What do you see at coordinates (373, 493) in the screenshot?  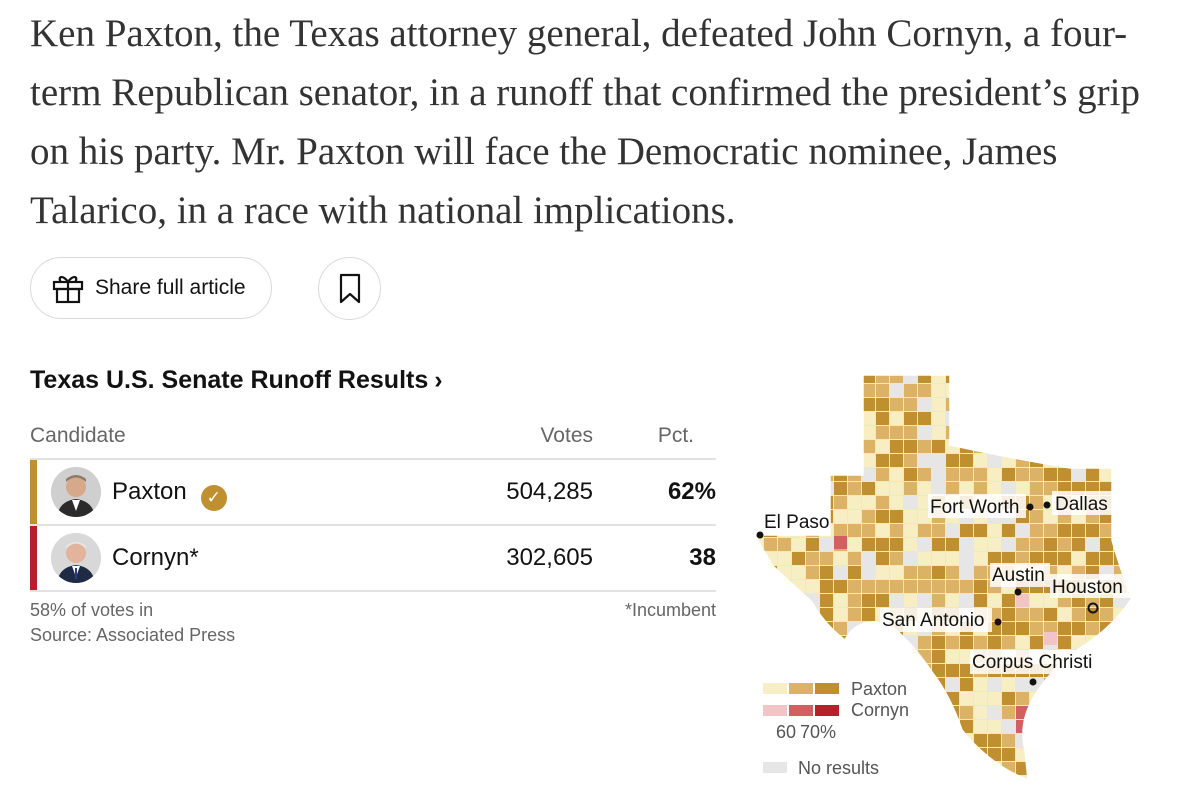 I see `table-row: Paxton ✓ 504,285 62%` at bounding box center [373, 493].